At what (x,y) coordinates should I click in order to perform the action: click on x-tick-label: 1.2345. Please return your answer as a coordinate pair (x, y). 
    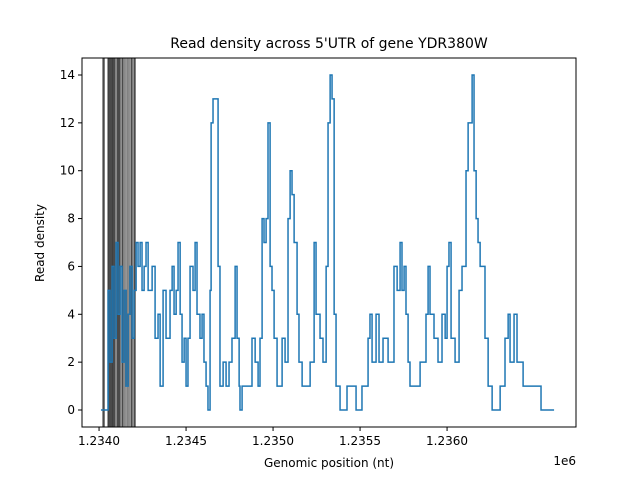
    Looking at the image, I should click on (186, 441).